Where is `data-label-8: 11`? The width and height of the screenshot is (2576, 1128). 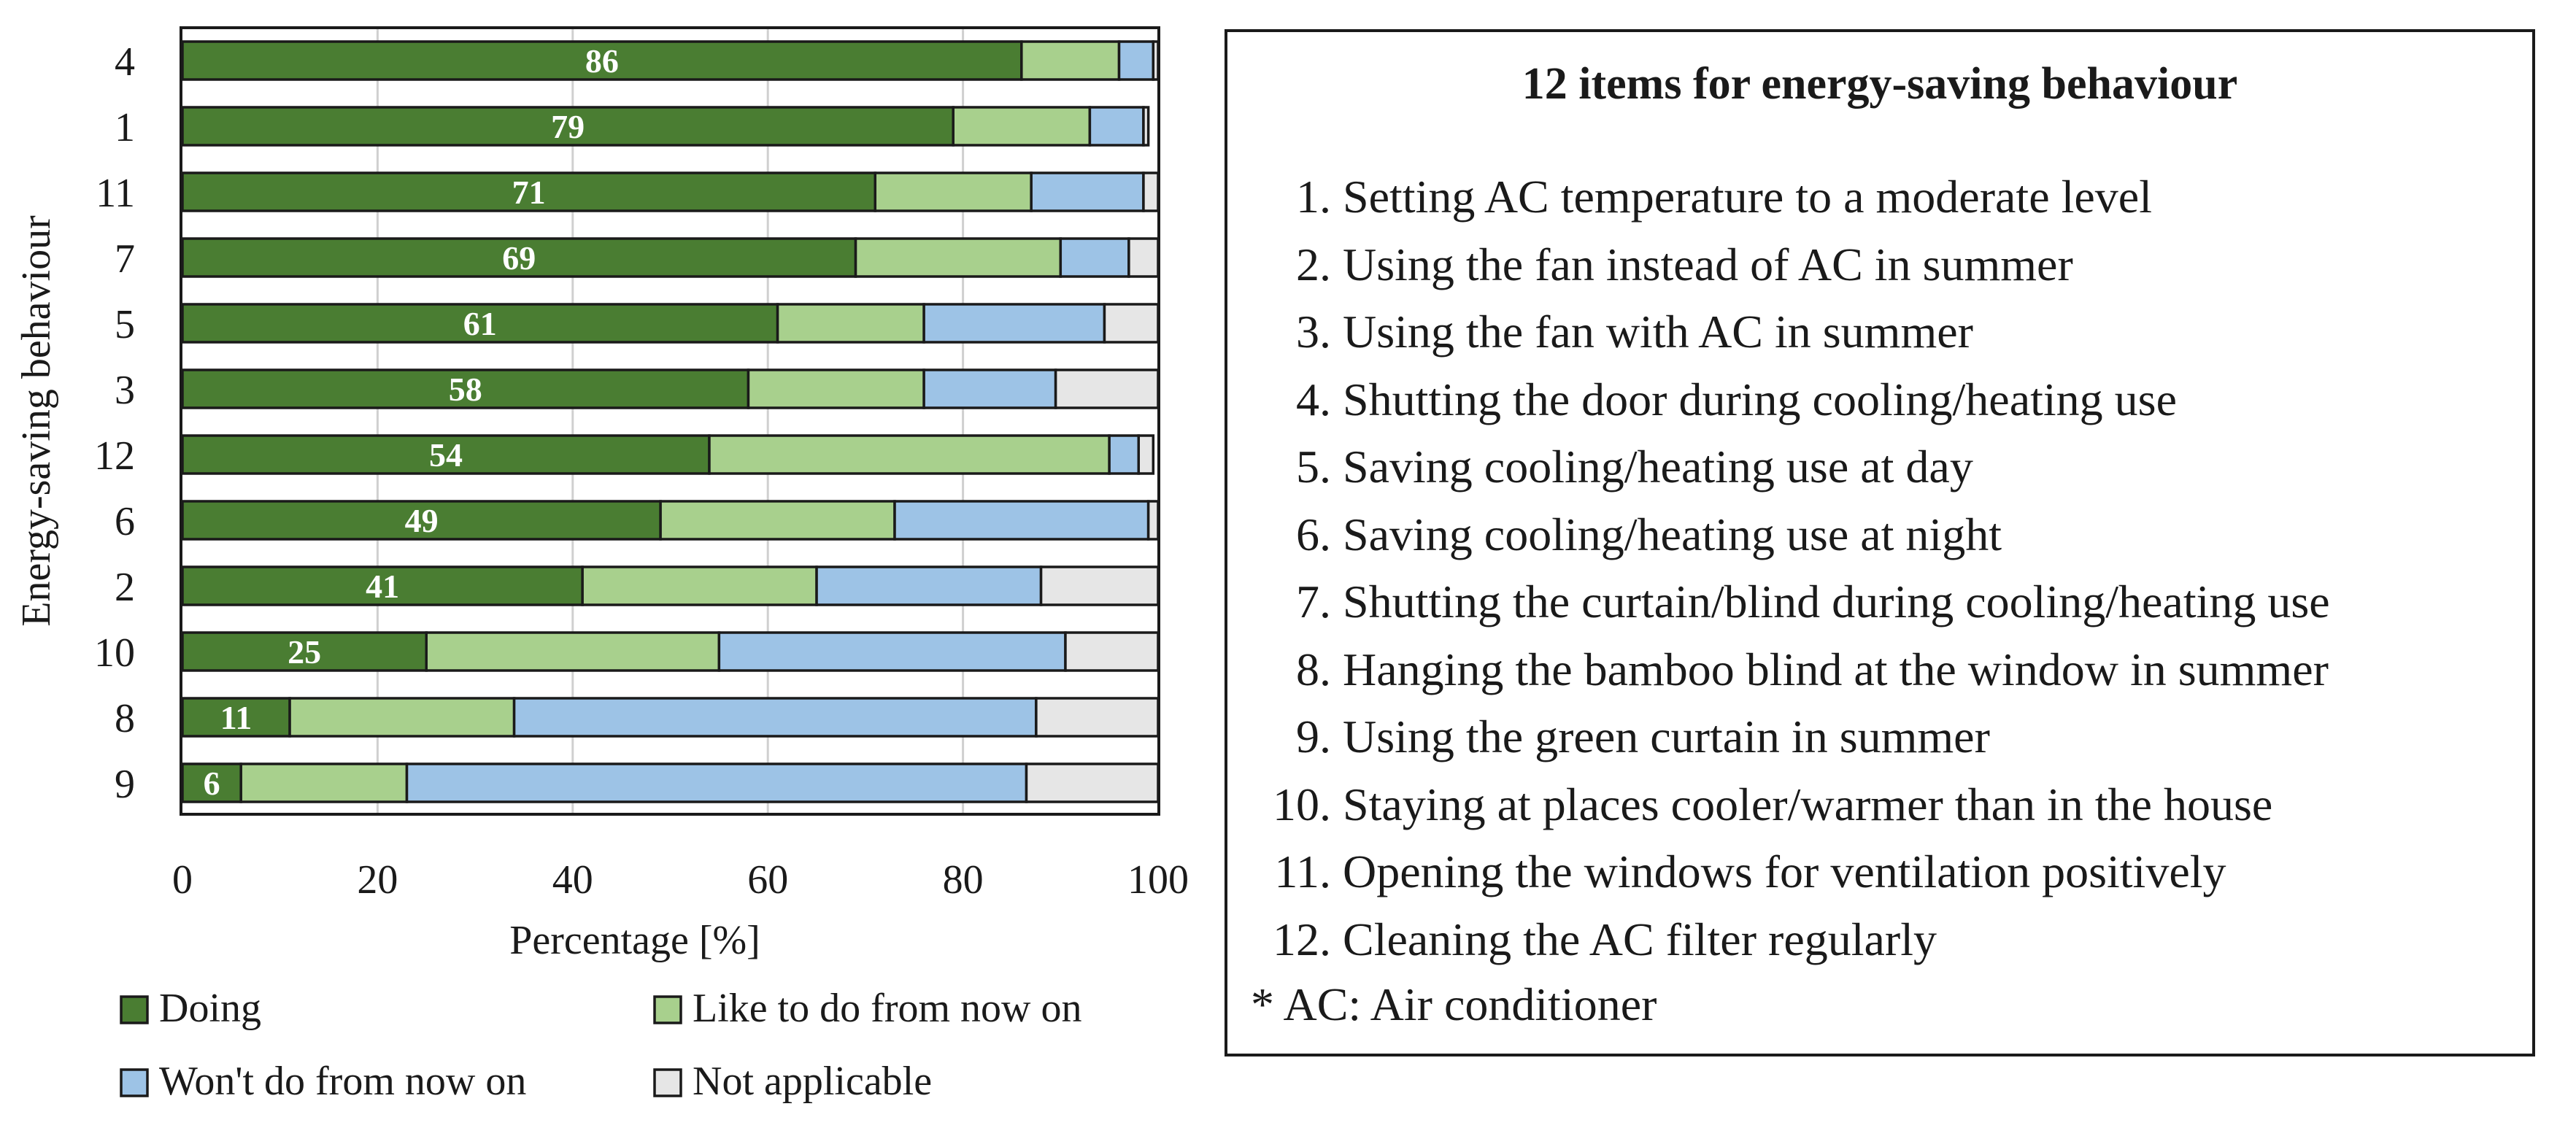
data-label-8: 11 is located at coordinates (236, 717).